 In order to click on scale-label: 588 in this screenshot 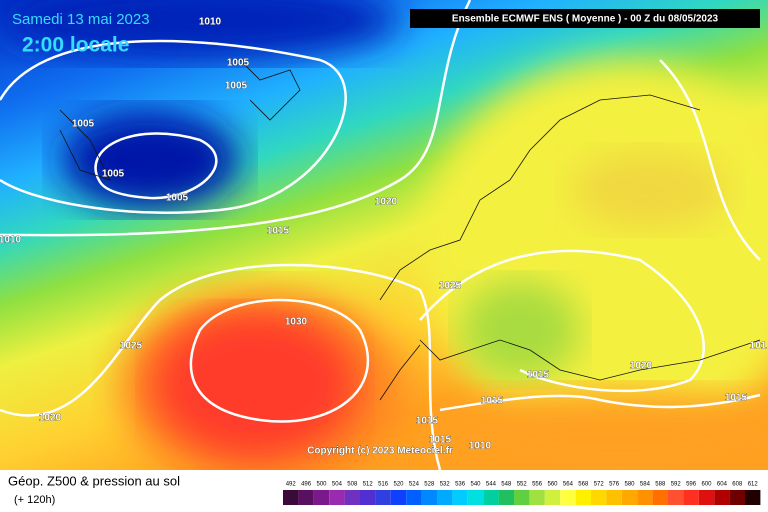, I will do `click(660, 485)`.